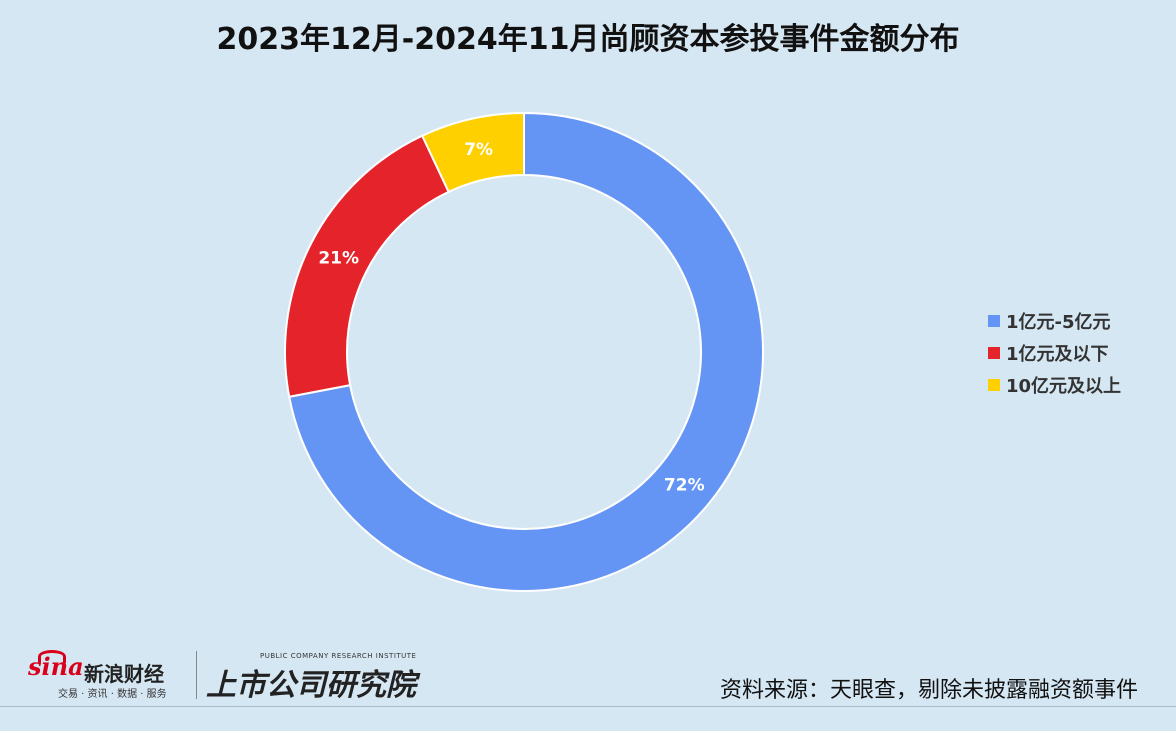  What do you see at coordinates (1057, 354) in the screenshot?
I see `legend-label-2: 1亿元及以下` at bounding box center [1057, 354].